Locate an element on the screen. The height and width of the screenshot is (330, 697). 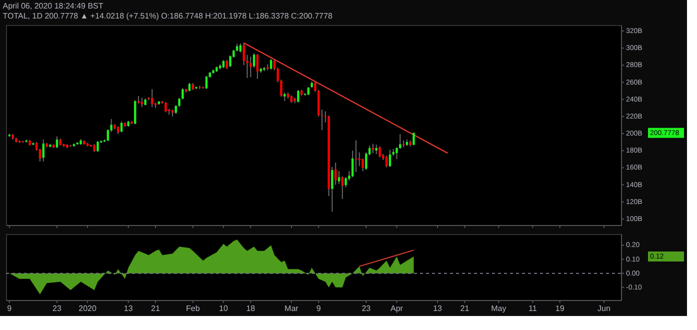
x-tick-label: Apr is located at coordinates (397, 308).